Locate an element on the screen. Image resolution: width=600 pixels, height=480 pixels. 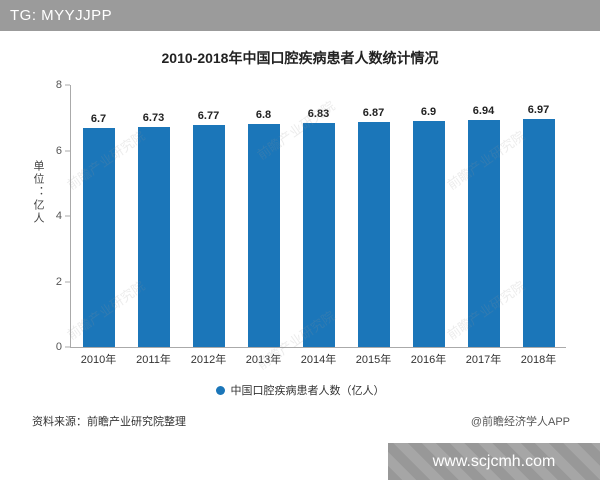
tag-label: TG: MYYJJPP is located at coordinates (61, 15).